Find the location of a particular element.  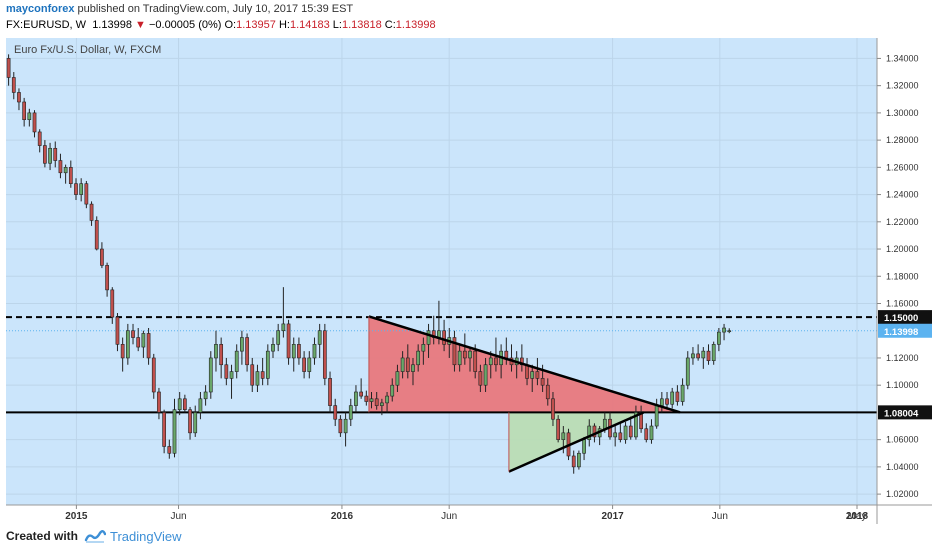

down-arrow-icon: ▼ is located at coordinates (140, 25).